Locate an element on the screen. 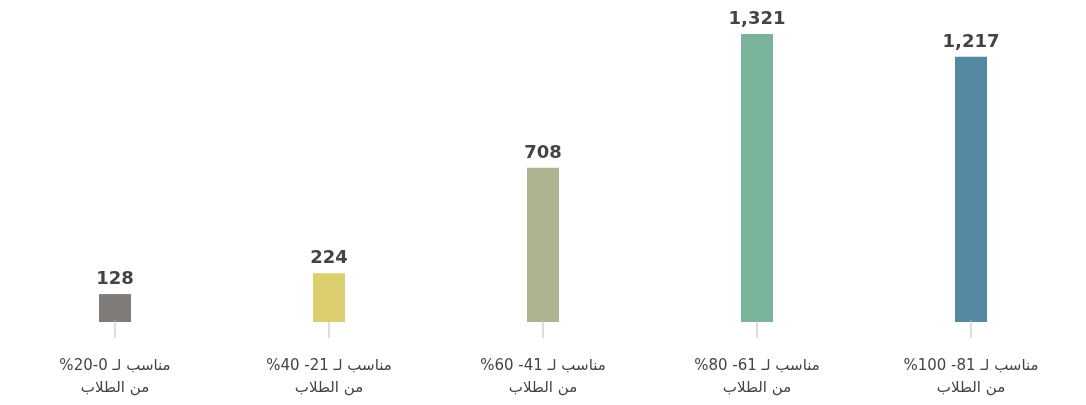 The height and width of the screenshot is (405, 1086). data-label: 708 is located at coordinates (543, 151).